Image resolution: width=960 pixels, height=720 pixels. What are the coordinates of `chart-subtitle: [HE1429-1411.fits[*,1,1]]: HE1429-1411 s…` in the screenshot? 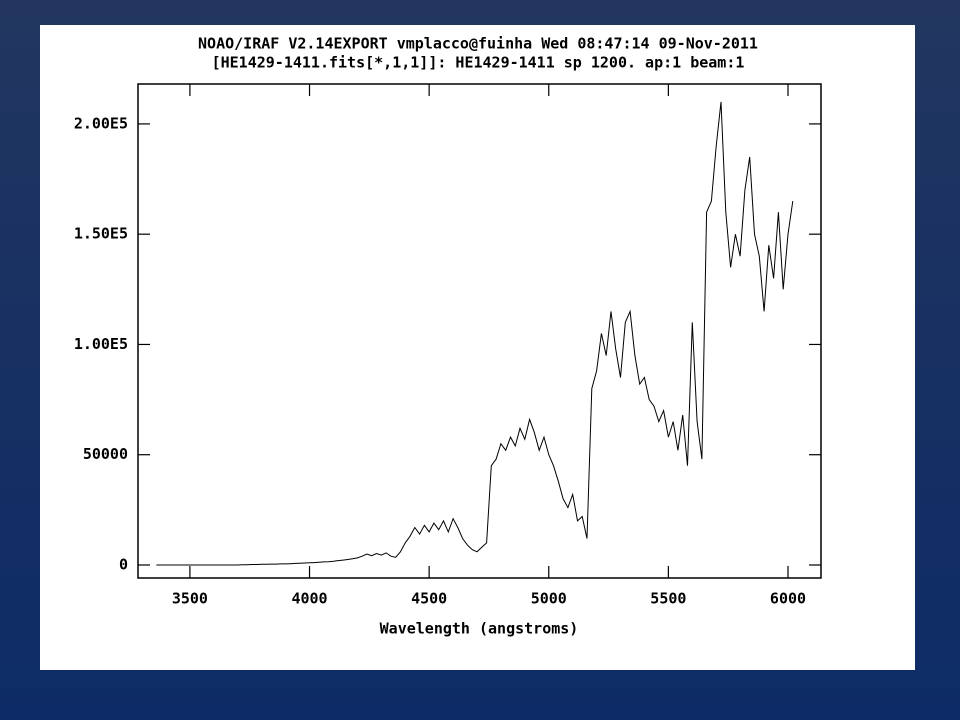 It's located at (478, 63).